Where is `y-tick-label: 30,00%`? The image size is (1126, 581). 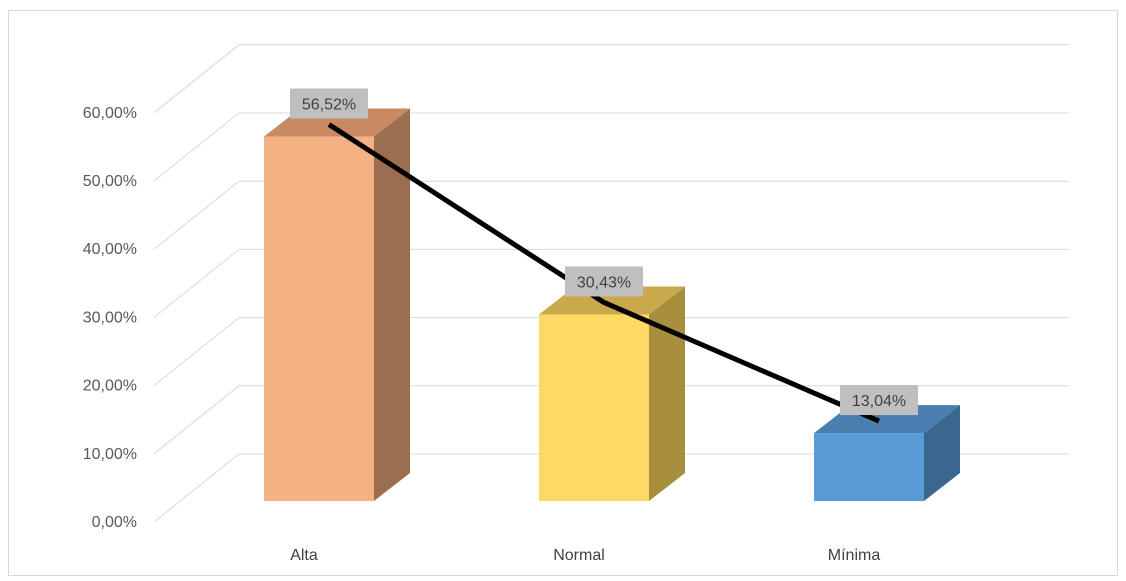 y-tick-label: 30,00% is located at coordinates (110, 317).